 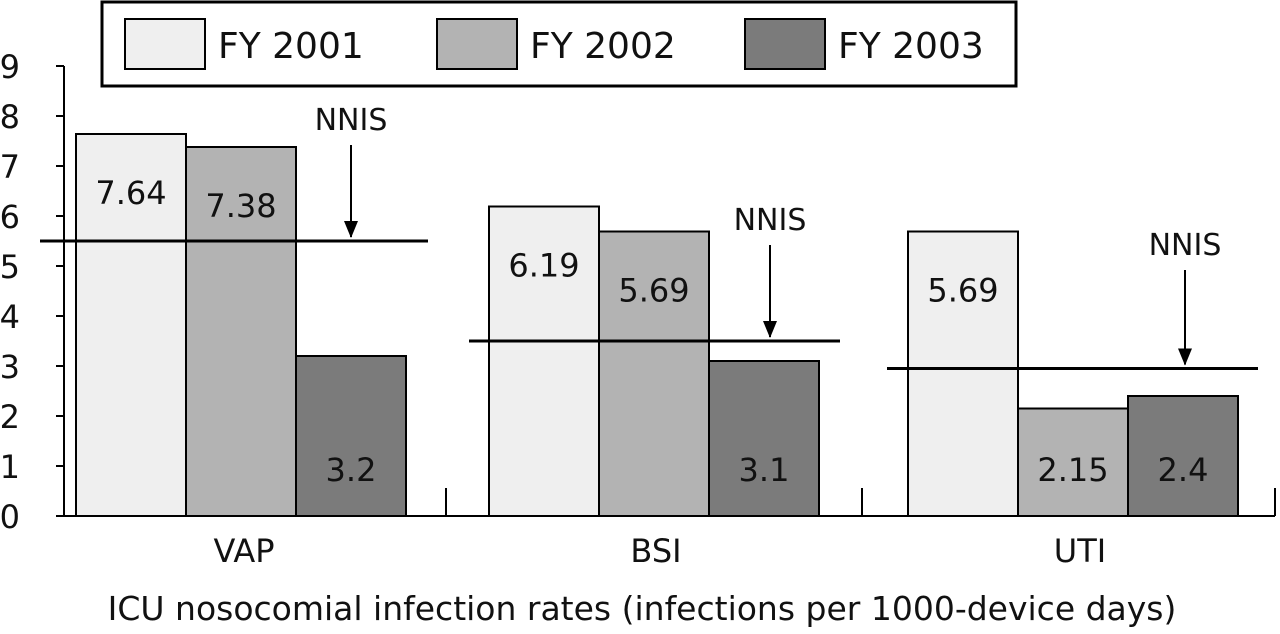 What do you see at coordinates (351, 470) in the screenshot?
I see `bar-value-label: 3.2` at bounding box center [351, 470].